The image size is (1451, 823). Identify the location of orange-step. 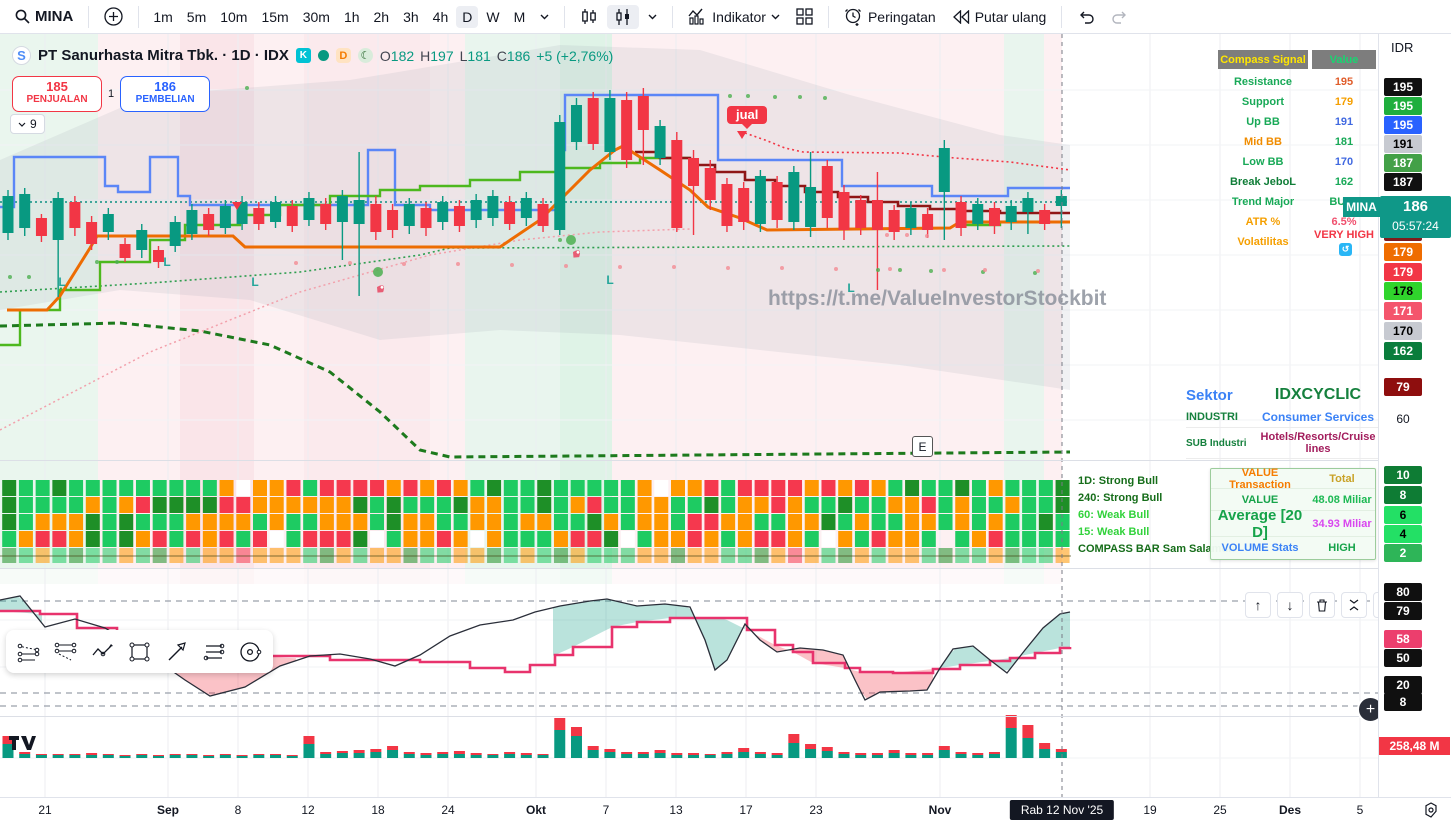
(538, 228).